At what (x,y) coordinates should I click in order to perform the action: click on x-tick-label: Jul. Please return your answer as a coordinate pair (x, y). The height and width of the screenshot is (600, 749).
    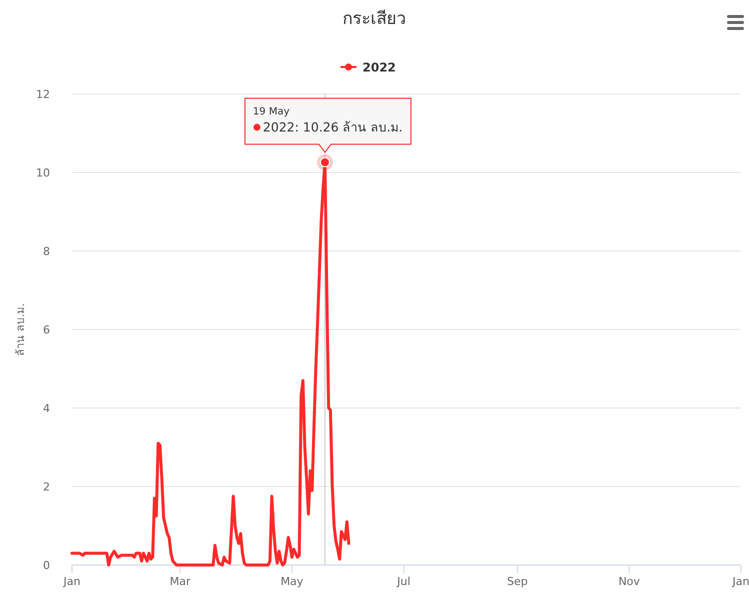
    Looking at the image, I should click on (403, 581).